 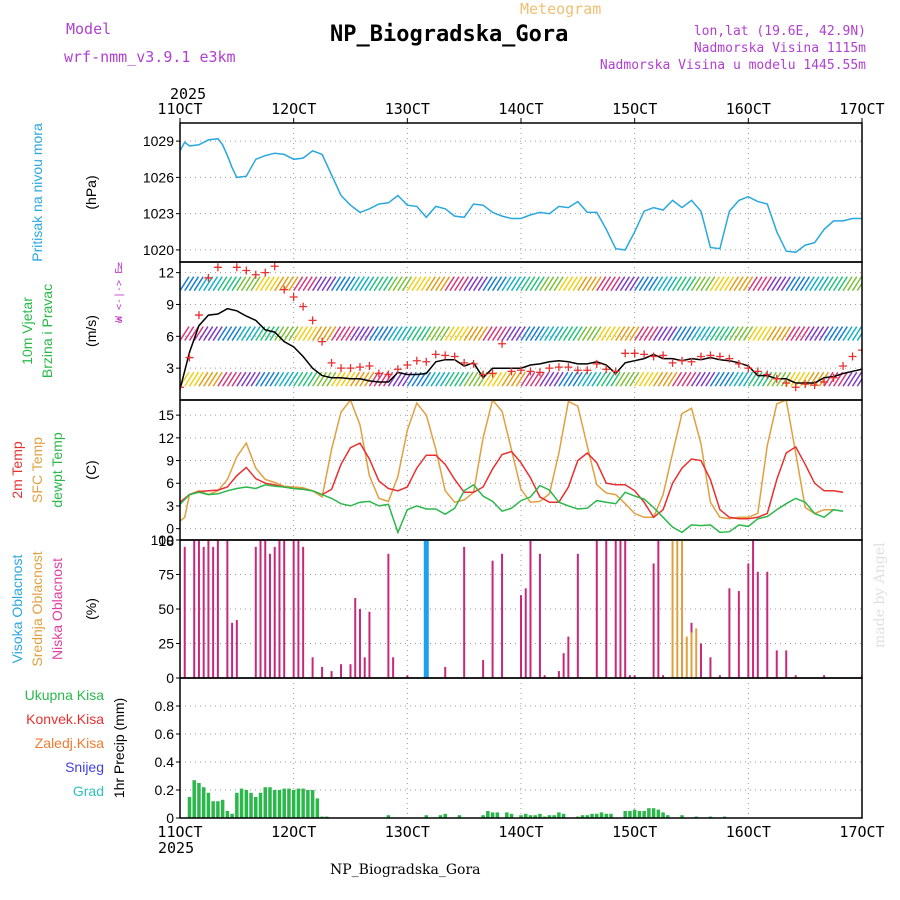 I want to click on wind-compass-bottom: S, so click(x=119, y=321).